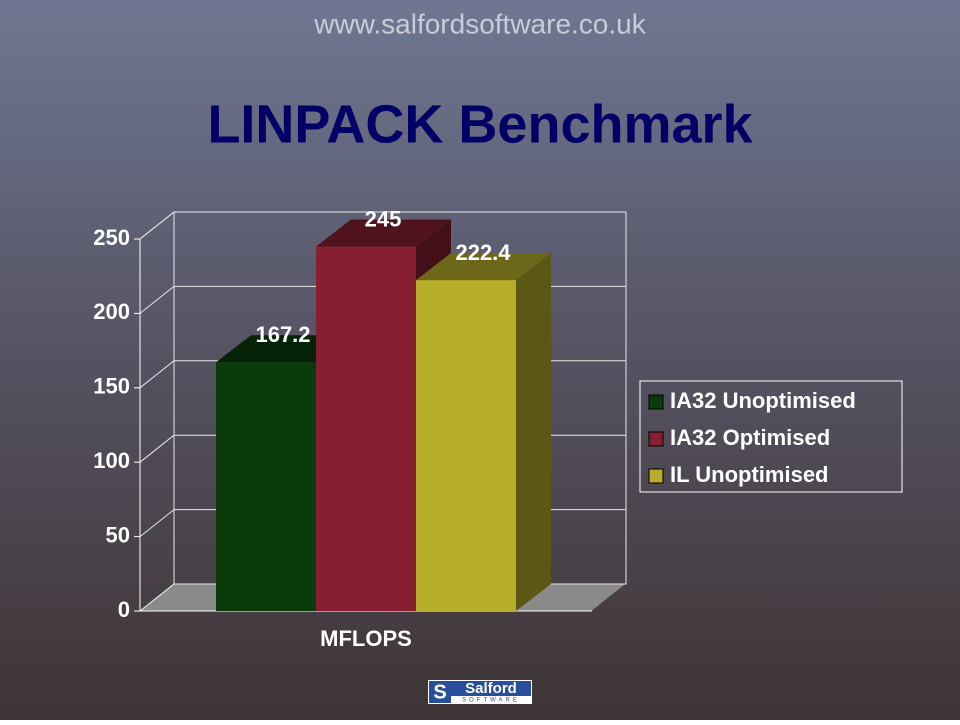 The width and height of the screenshot is (960, 725). What do you see at coordinates (282, 334) in the screenshot?
I see `data-label: 167.2` at bounding box center [282, 334].